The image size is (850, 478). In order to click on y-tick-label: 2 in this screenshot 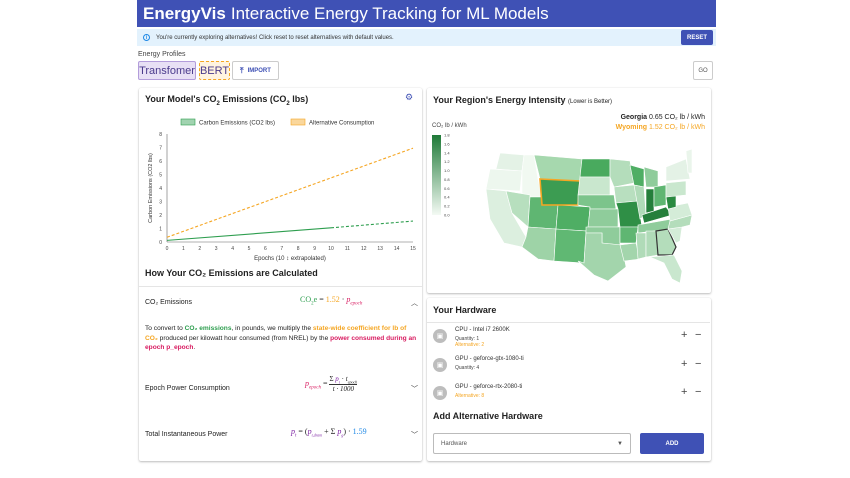, I will do `click(160, 216)`.